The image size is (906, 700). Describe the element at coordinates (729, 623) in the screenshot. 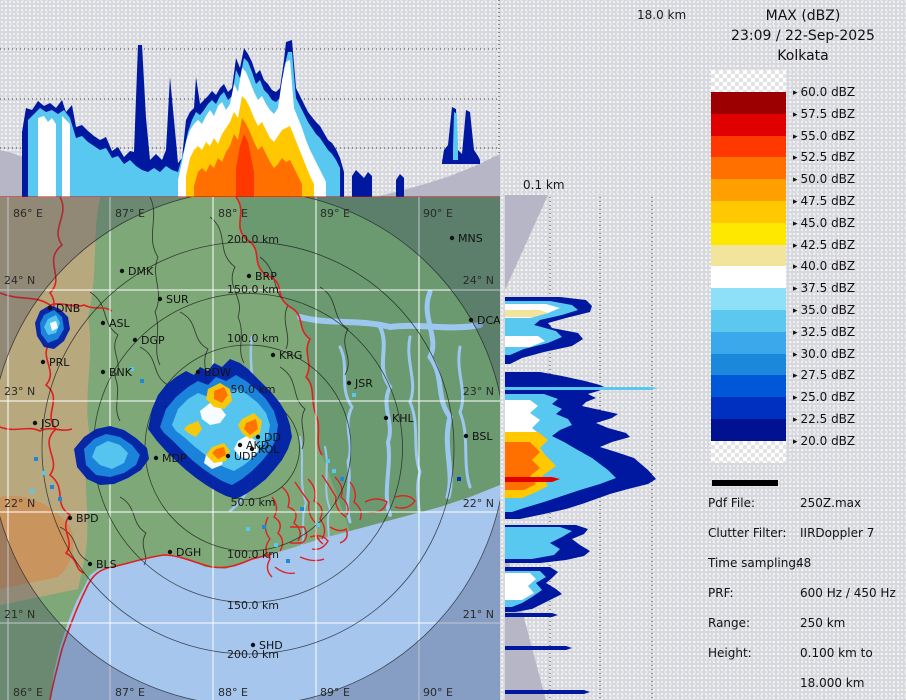

I see `meta-label: Range:` at that location.